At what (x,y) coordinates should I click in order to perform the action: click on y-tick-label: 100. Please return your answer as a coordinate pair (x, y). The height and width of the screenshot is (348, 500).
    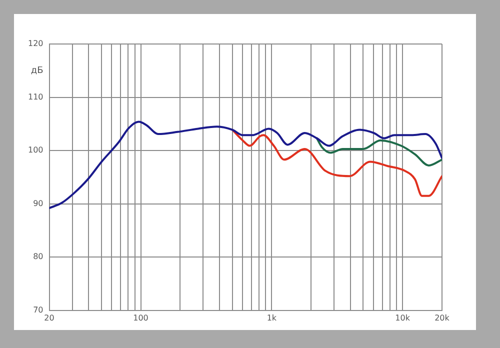
    Looking at the image, I should click on (36, 150).